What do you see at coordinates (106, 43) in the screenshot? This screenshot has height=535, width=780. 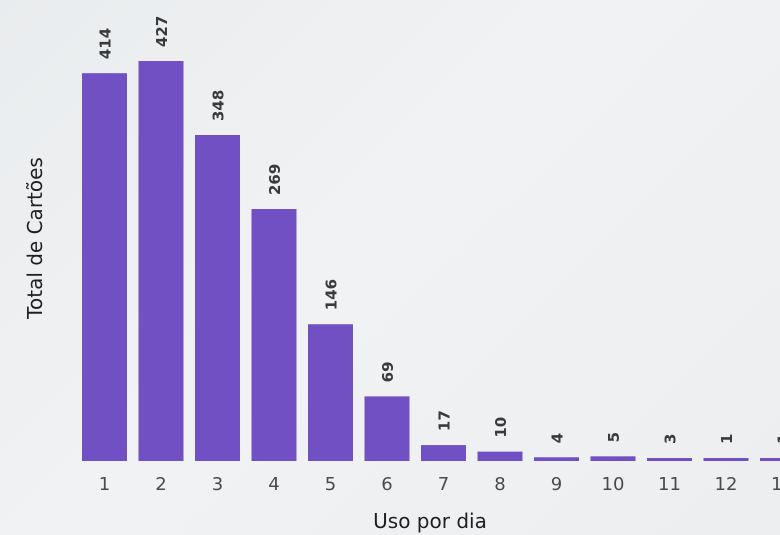 I see `data-label-1: 414` at bounding box center [106, 43].